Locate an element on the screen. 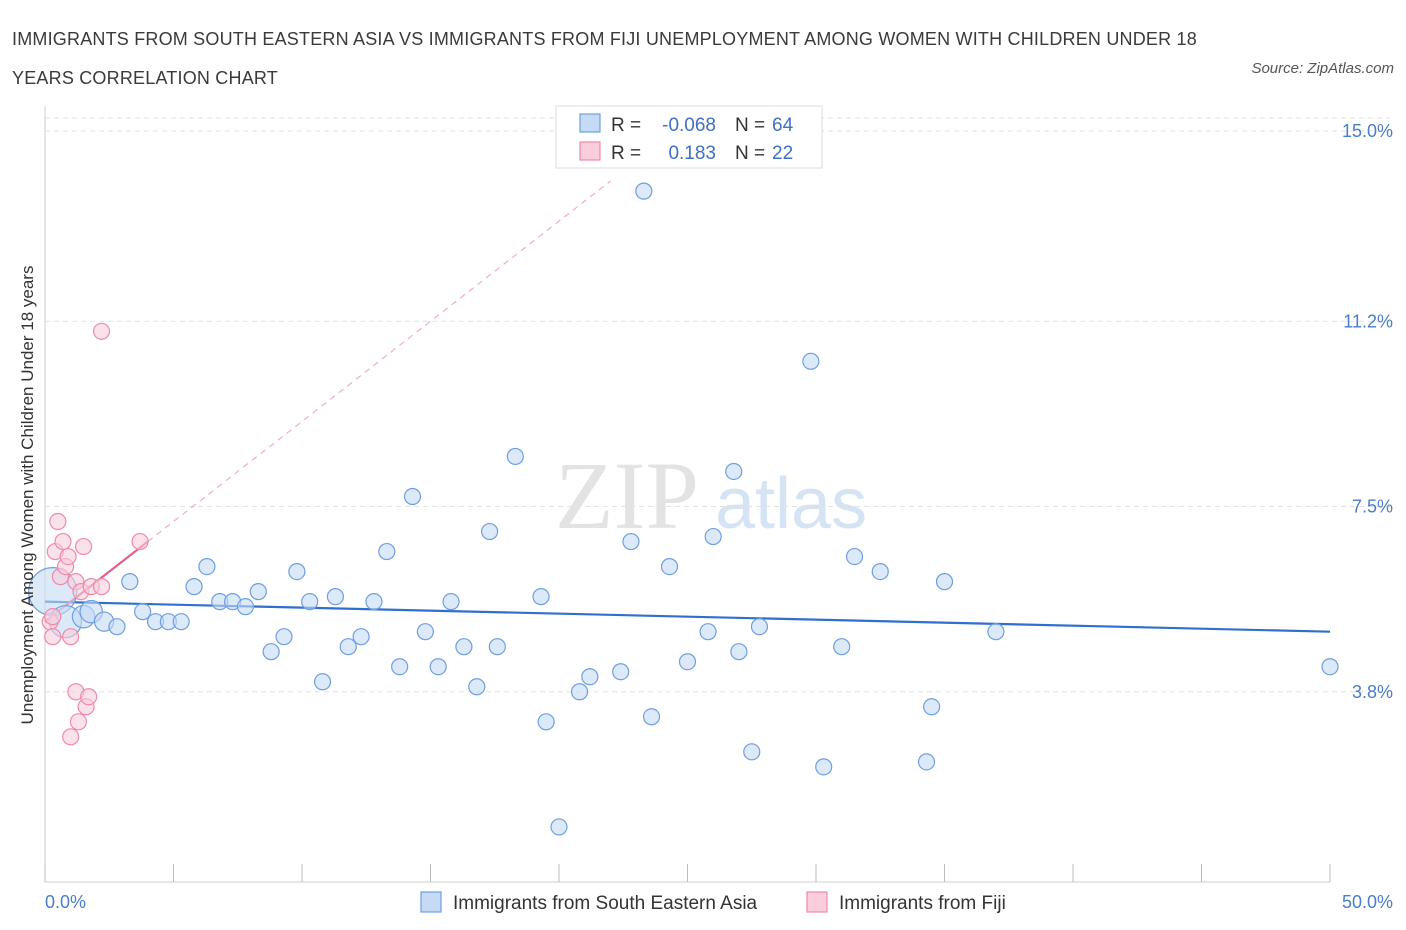 The height and width of the screenshot is (930, 1406). legend-r-label-1: R = is located at coordinates (626, 125).